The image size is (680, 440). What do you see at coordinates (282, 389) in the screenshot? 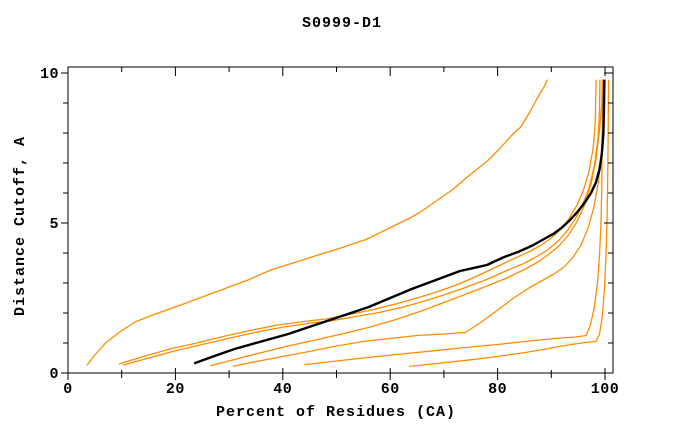
I see `x-tick-label: 40` at bounding box center [282, 389].